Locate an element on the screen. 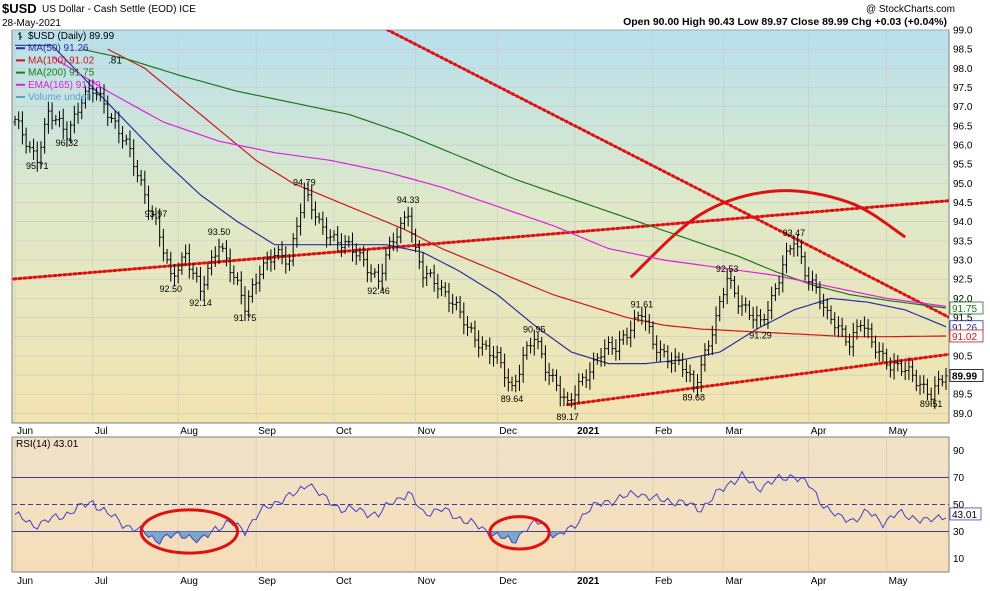 The image size is (990, 591). svg-text: MA(100) 91.02 is located at coordinates (61, 60).